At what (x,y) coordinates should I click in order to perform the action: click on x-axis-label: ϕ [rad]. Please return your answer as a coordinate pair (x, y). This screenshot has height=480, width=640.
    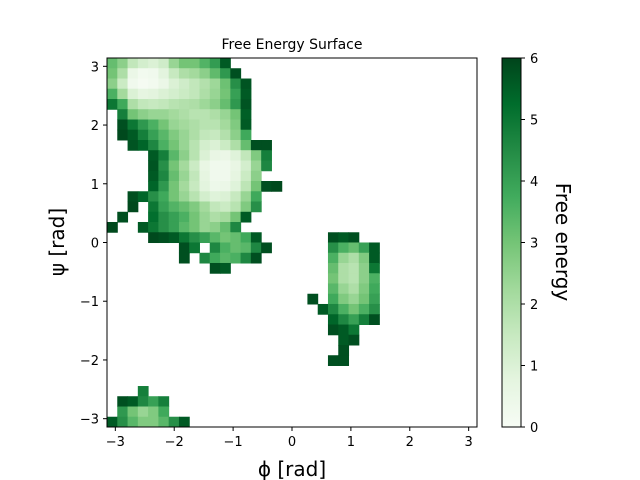
    Looking at the image, I should click on (292, 468).